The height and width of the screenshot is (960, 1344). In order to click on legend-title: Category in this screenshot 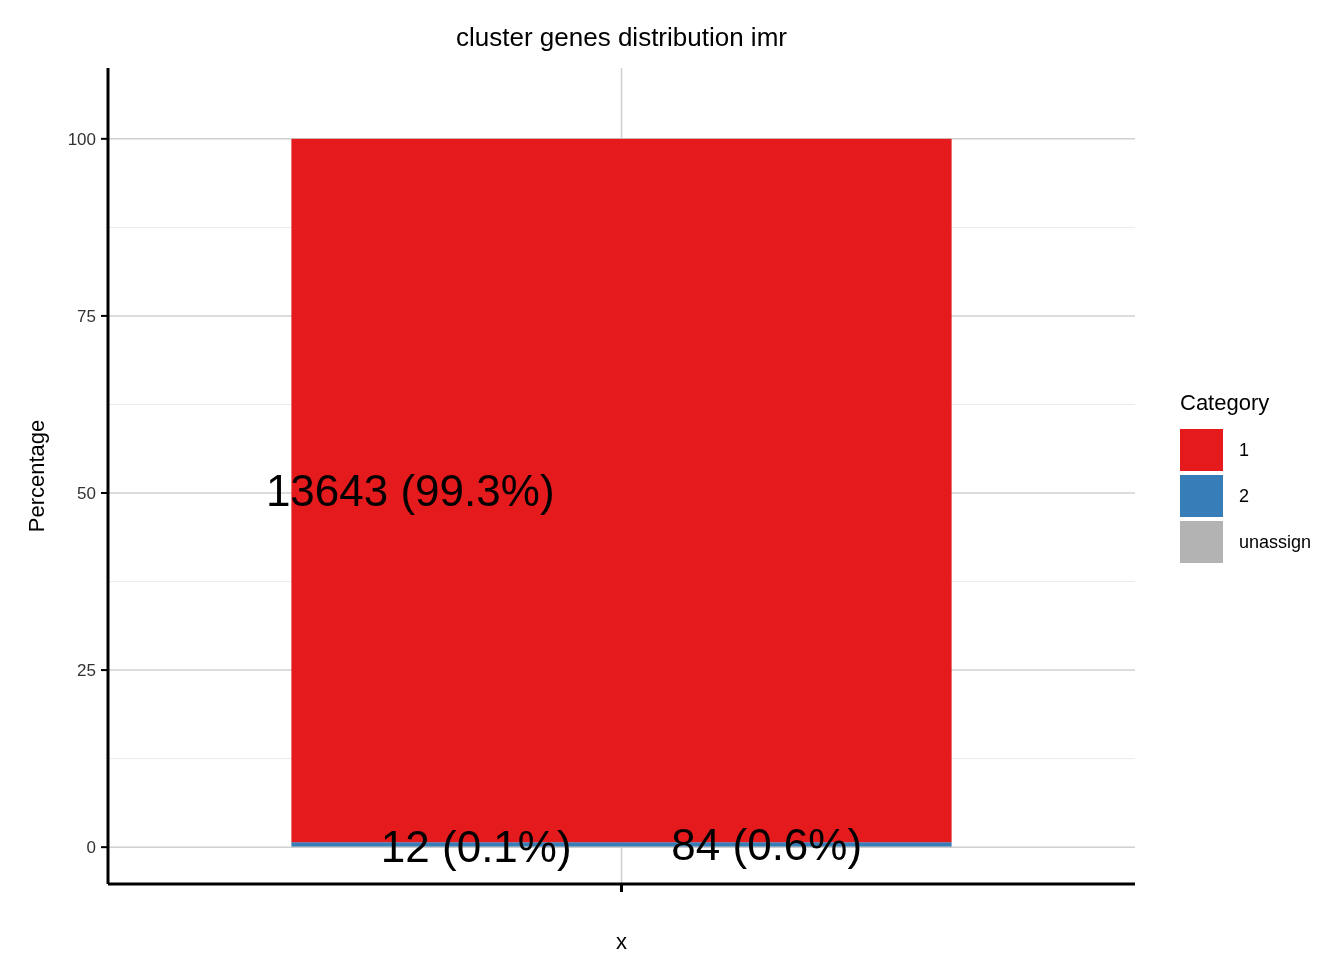, I will do `click(1225, 402)`.